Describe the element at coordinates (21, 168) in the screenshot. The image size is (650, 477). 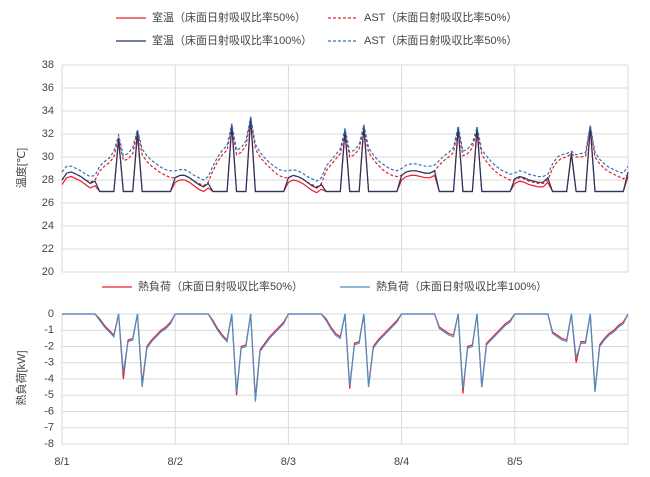
I see `y-axis-label: 温度[℃]` at that location.